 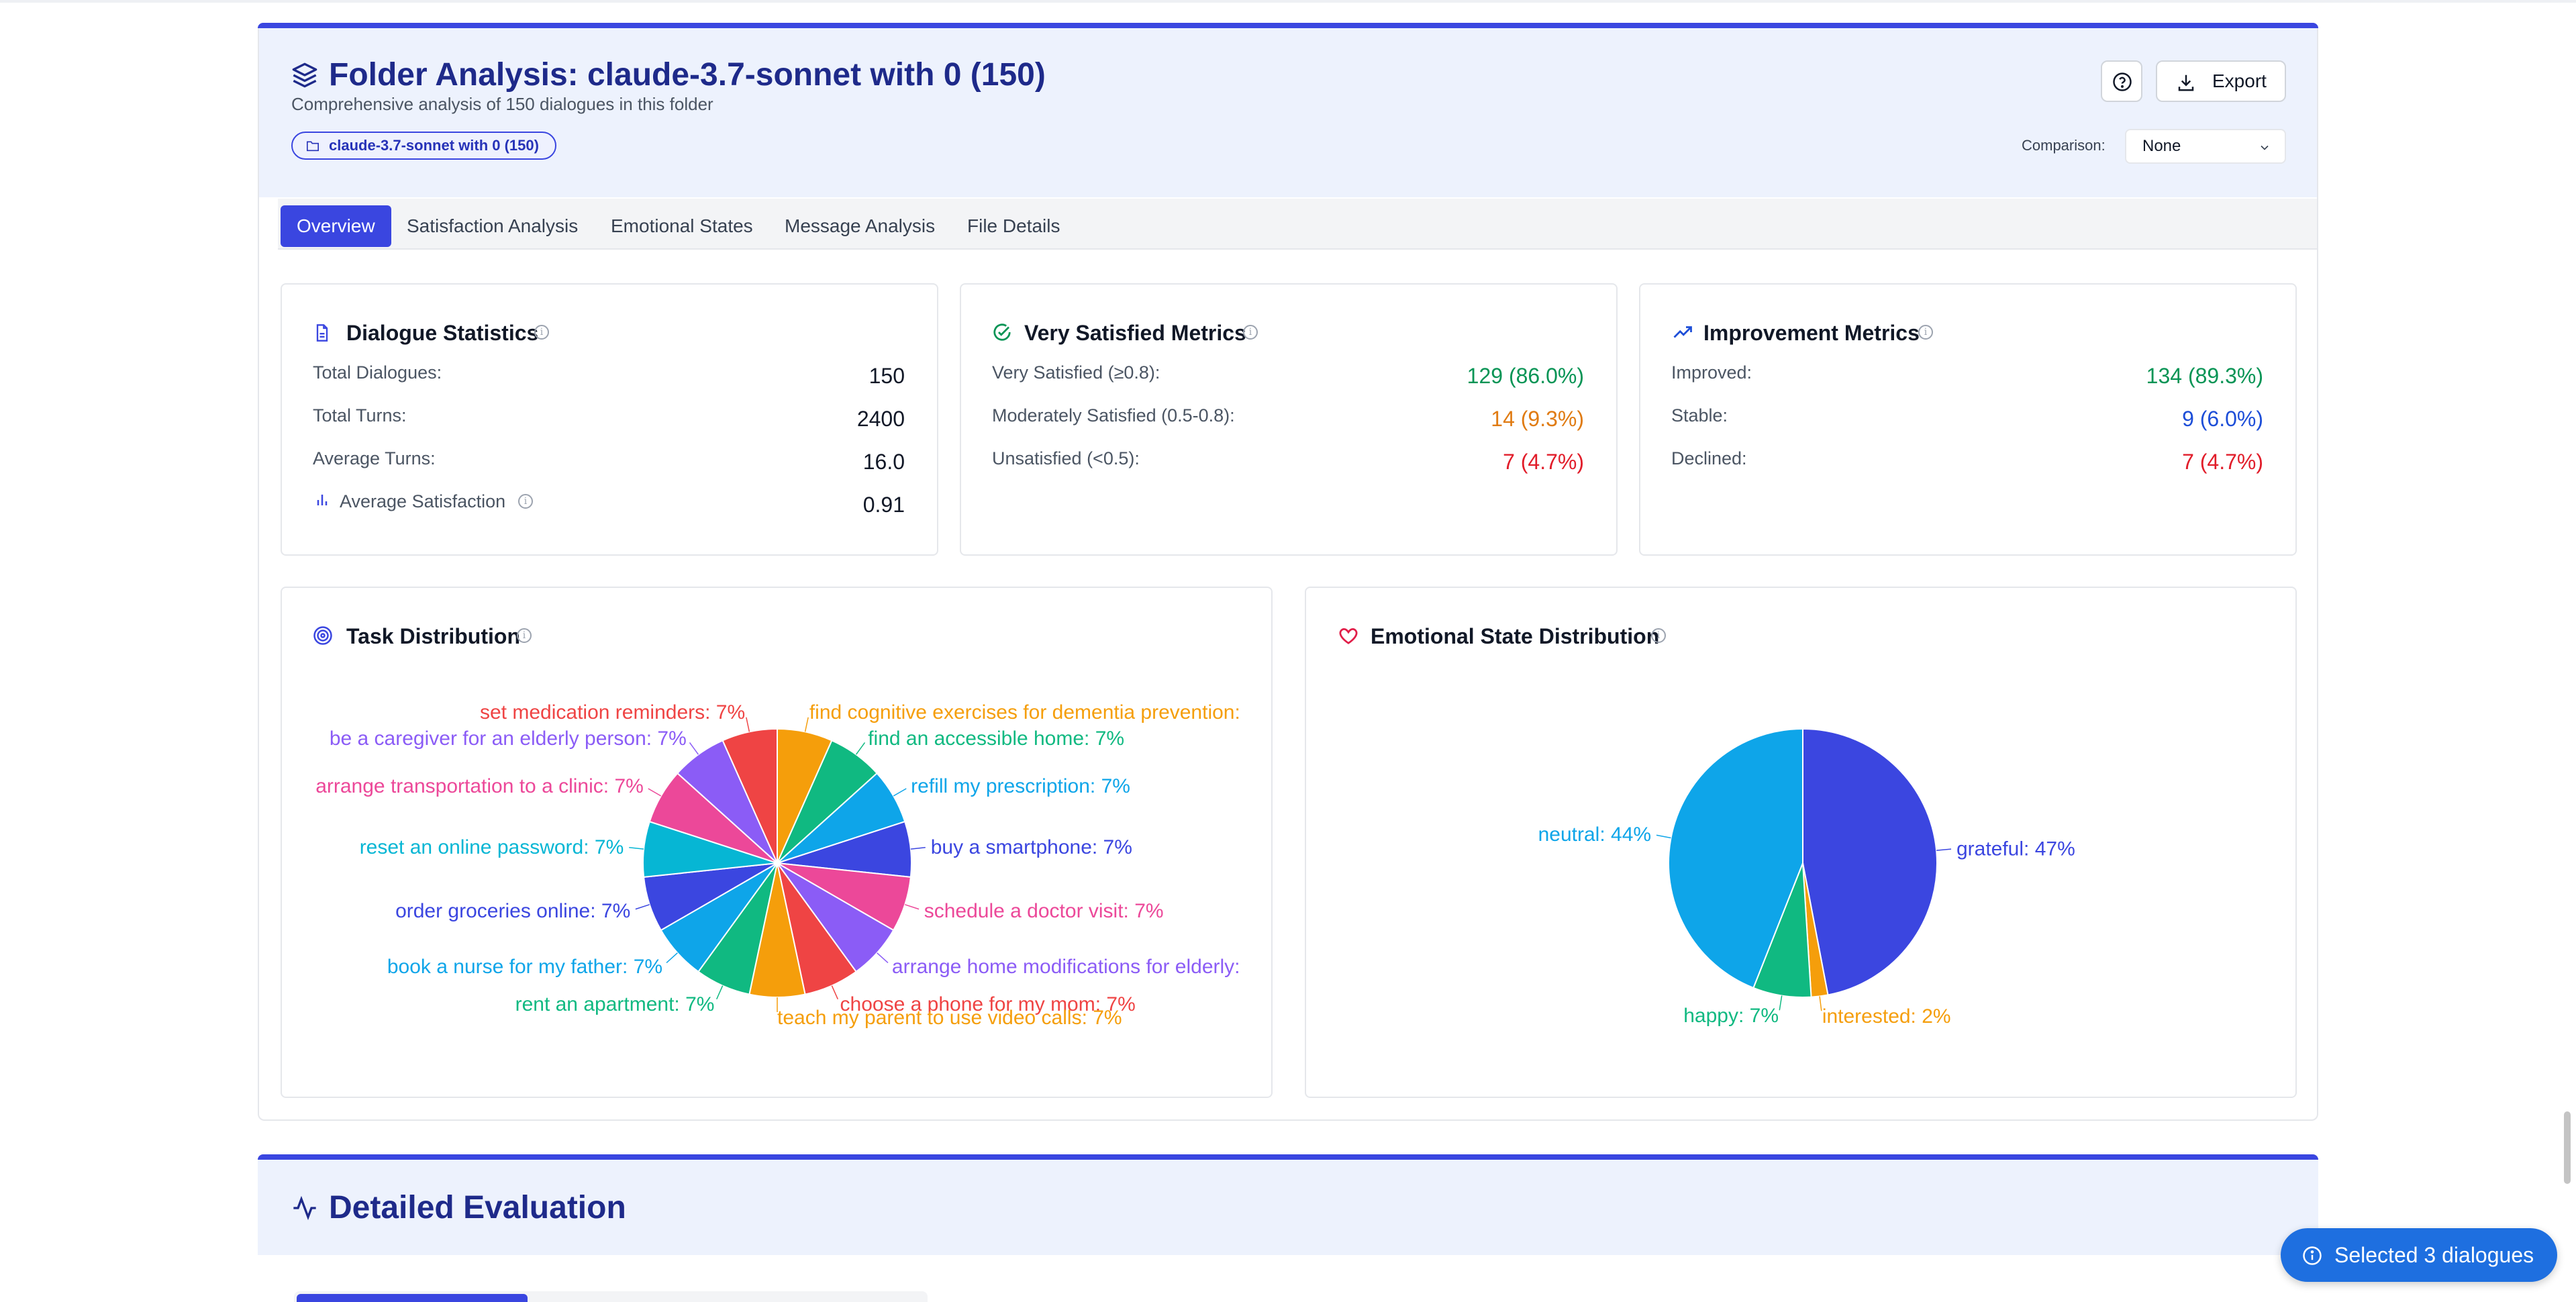 I want to click on task-distribution-title: Task Distribution, so click(x=433, y=636).